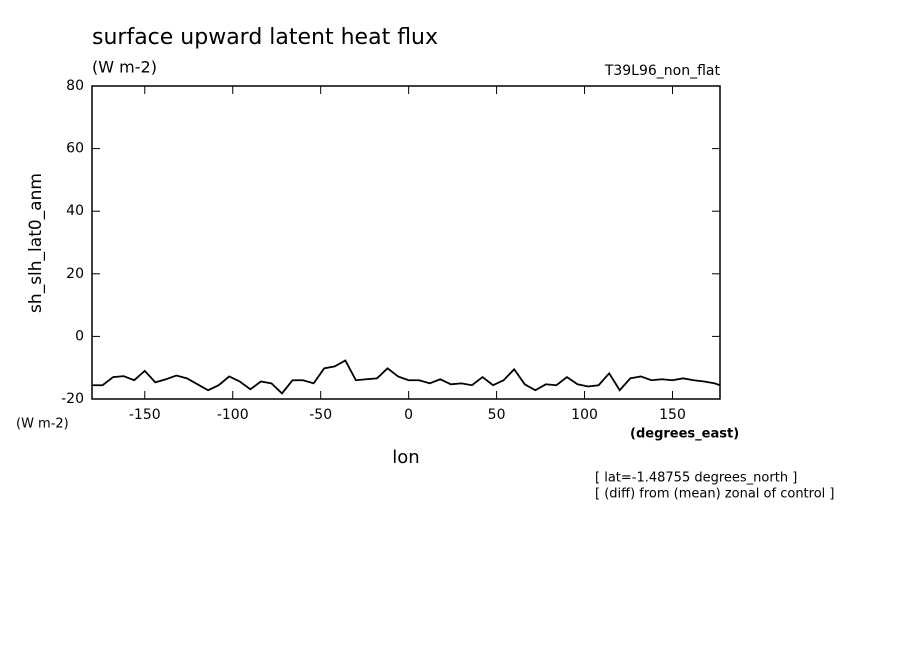 This screenshot has width=904, height=658. I want to click on y-tick-label: 20, so click(75, 274).